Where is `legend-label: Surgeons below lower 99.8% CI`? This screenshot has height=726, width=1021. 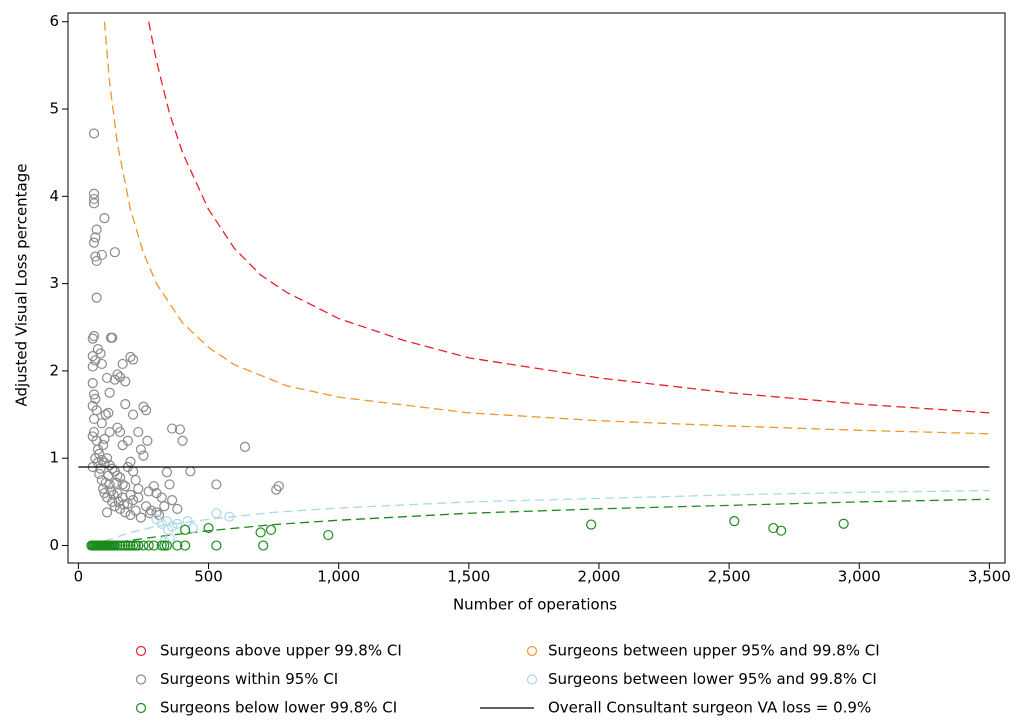
legend-label: Surgeons below lower 99.8% CI is located at coordinates (278, 708).